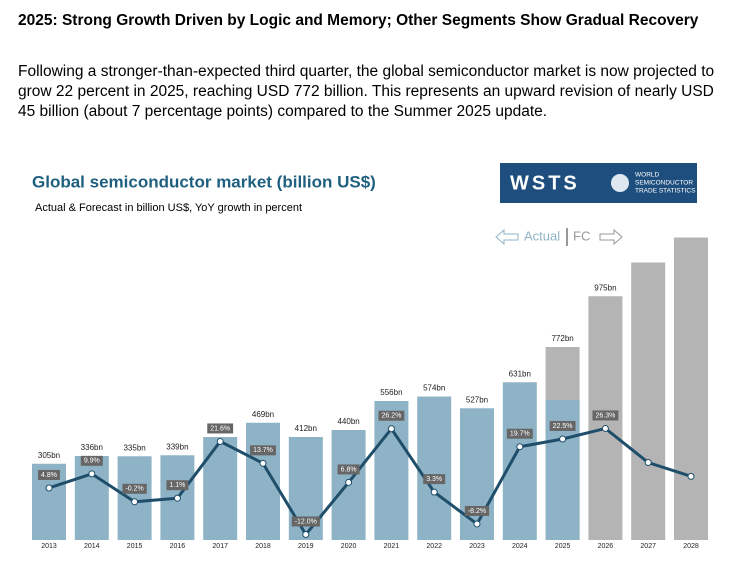  Describe the element at coordinates (520, 546) in the screenshot. I see `x-tick-label: 2024` at that location.